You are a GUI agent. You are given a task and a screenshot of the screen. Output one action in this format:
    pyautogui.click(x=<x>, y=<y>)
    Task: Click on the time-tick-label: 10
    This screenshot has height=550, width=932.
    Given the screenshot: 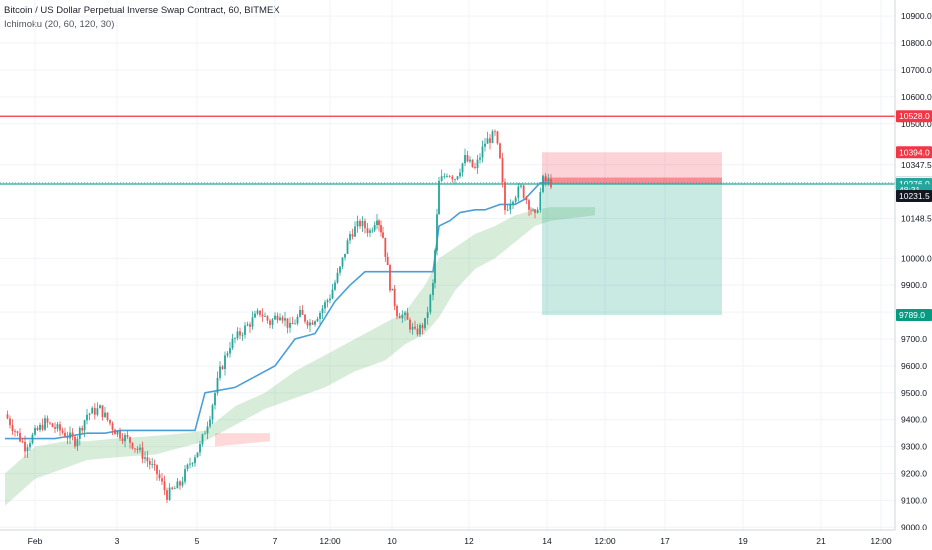 What is the action you would take?
    pyautogui.click(x=392, y=541)
    